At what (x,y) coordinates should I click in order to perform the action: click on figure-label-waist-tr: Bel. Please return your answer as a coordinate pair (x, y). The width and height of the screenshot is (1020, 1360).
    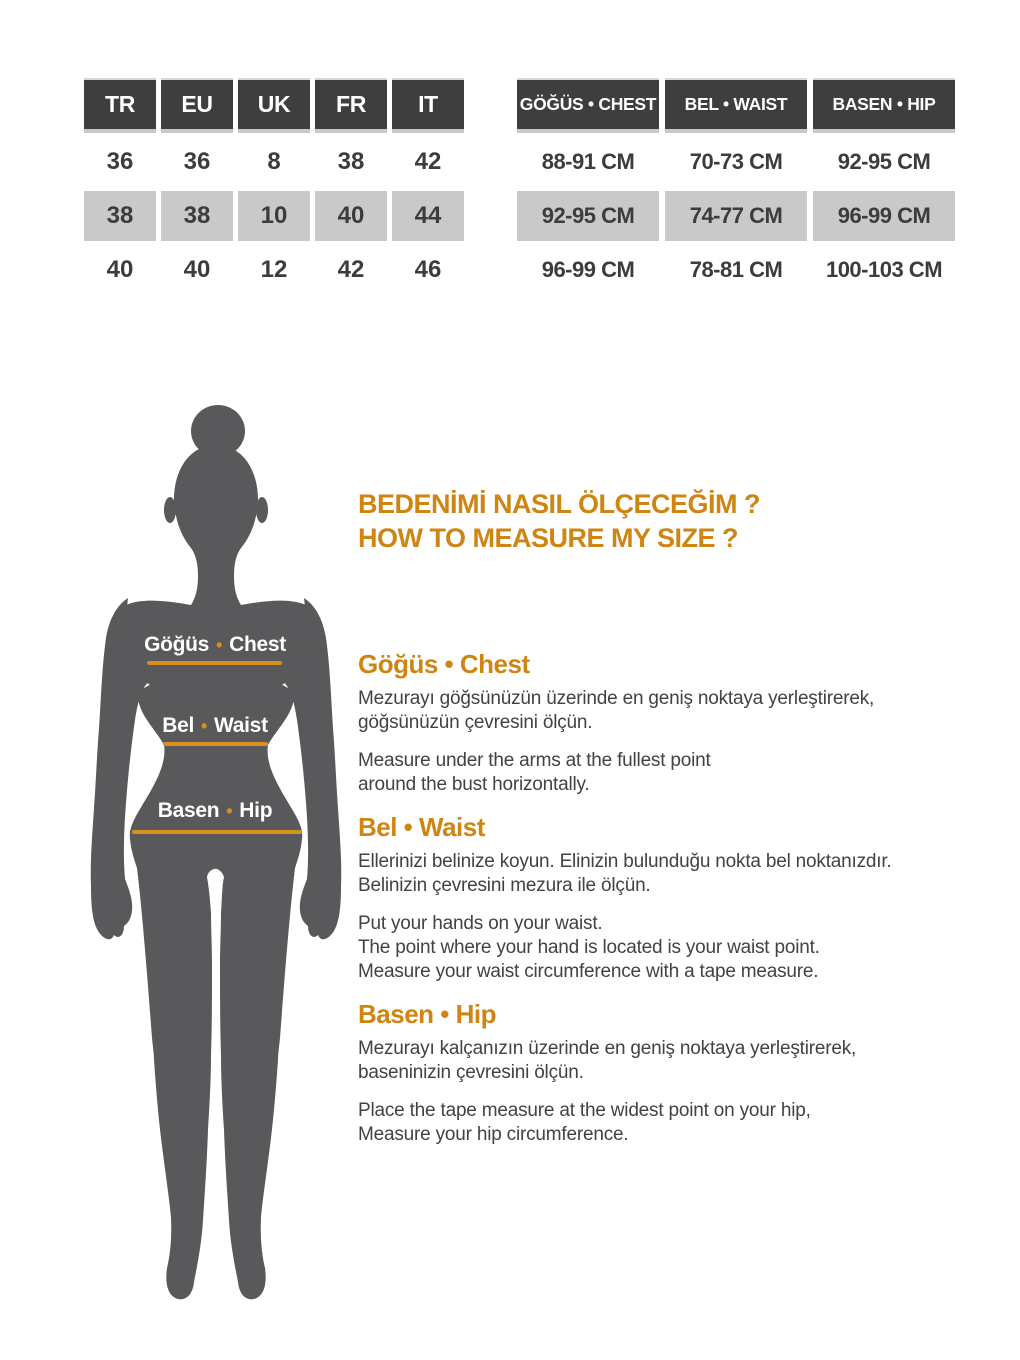
    Looking at the image, I should click on (178, 725).